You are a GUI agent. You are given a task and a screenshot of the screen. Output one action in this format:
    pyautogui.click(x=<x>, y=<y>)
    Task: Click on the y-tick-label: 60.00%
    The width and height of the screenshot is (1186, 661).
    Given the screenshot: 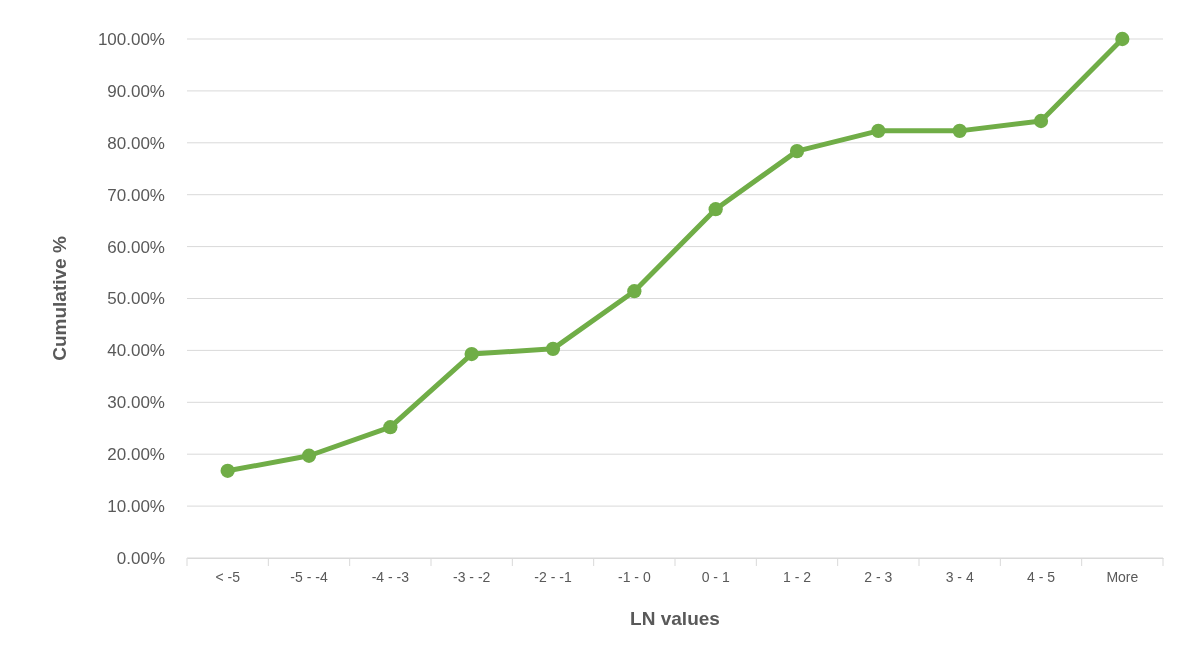 What is the action you would take?
    pyautogui.click(x=136, y=247)
    